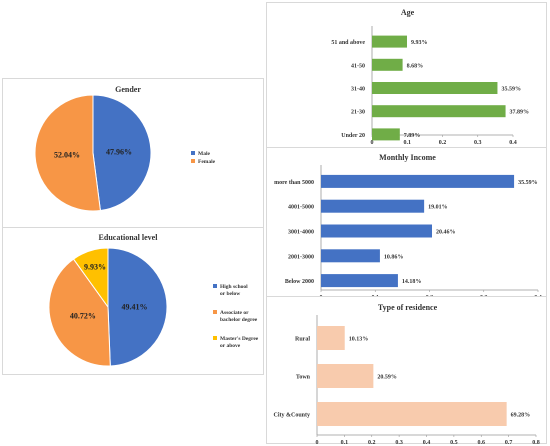  I want to click on bar-data-label: 69.28%, so click(521, 416).